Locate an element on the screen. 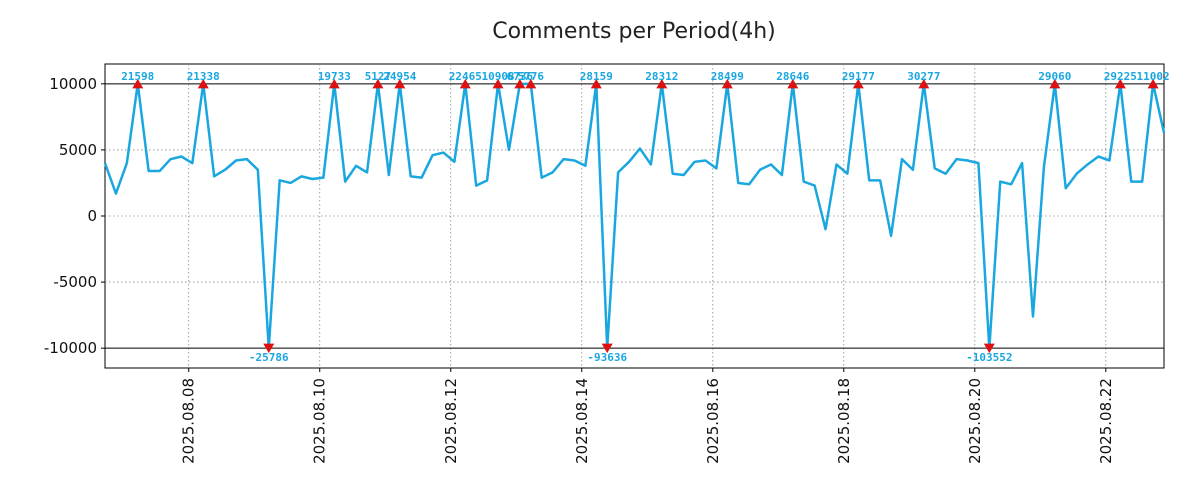 Image resolution: width=1200 pixels, height=500 pixels. x-tick-label: 2025.08.22 is located at coordinates (1106, 421).